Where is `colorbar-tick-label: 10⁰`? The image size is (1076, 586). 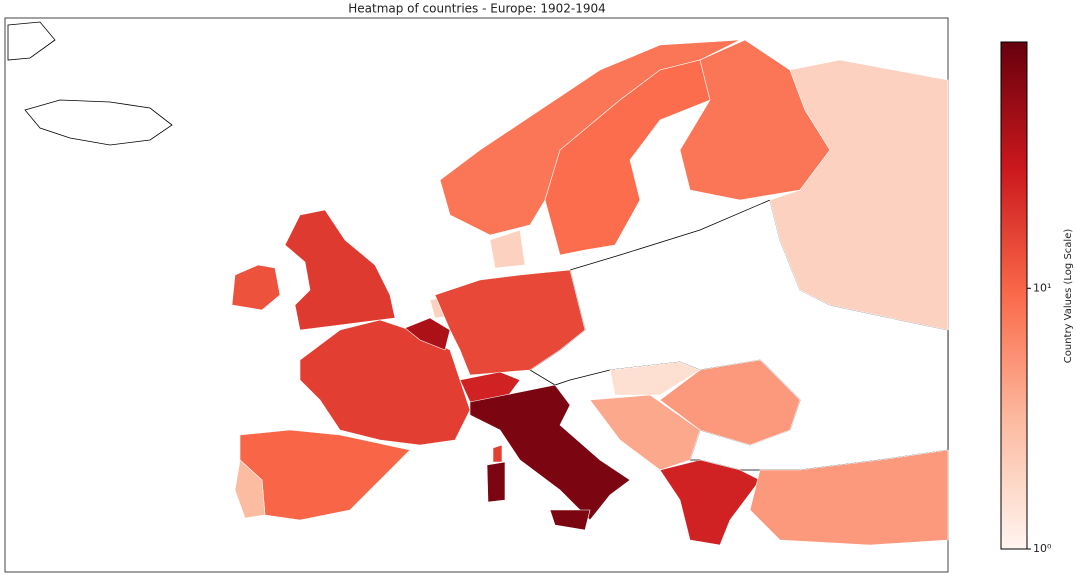 colorbar-tick-label: 10⁰ is located at coordinates (1042, 548).